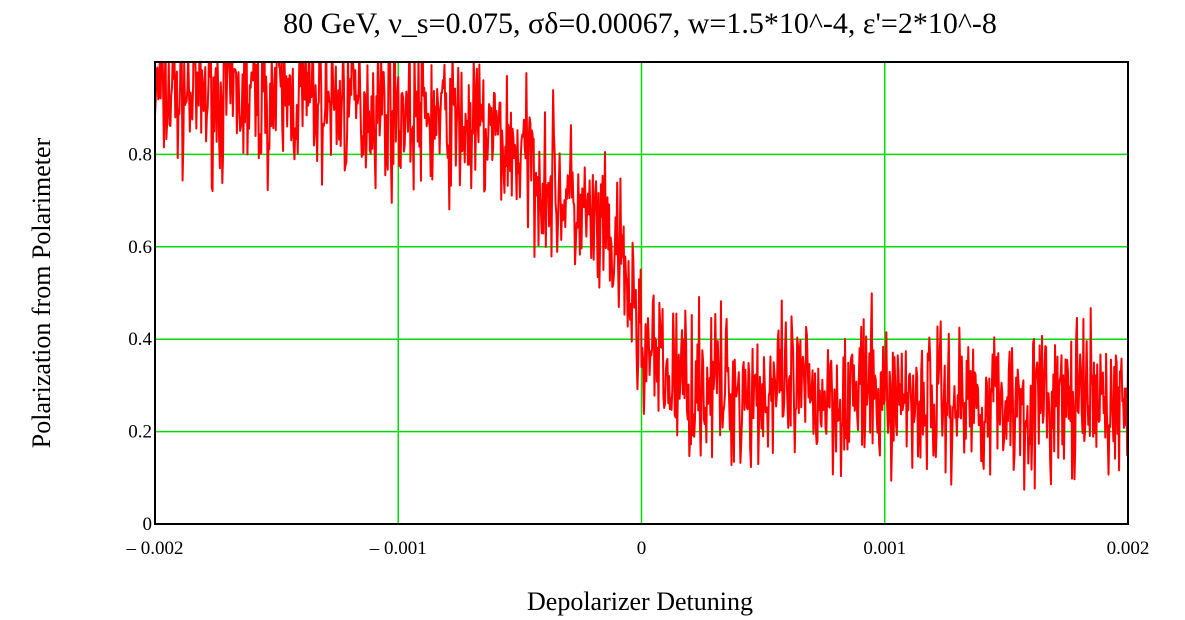 Image resolution: width=1185 pixels, height=620 pixels. Describe the element at coordinates (140, 247) in the screenshot. I see `y-tick-label: 0.6` at that location.